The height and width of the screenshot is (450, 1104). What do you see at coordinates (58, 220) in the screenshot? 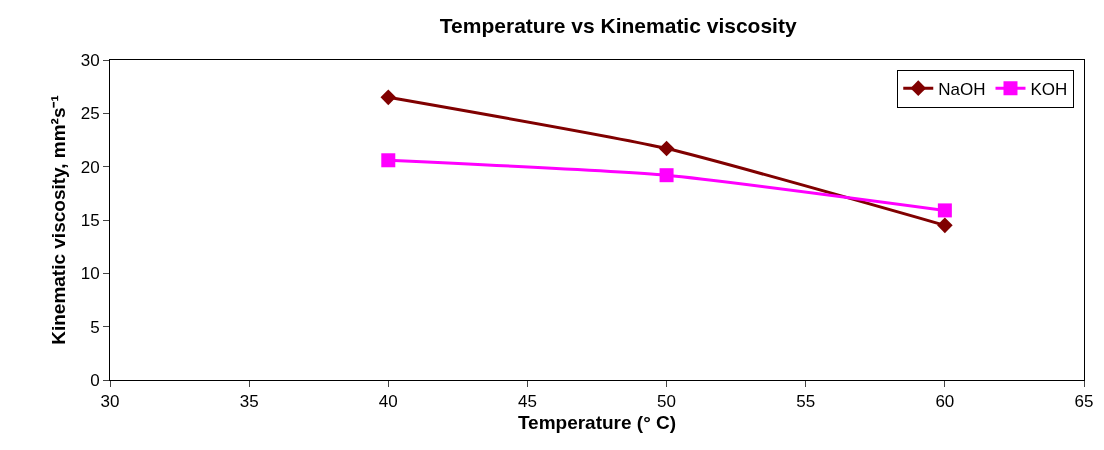
I see `y-axis-title: Kinematic viscosity, mm²s⁻¹` at bounding box center [58, 220].